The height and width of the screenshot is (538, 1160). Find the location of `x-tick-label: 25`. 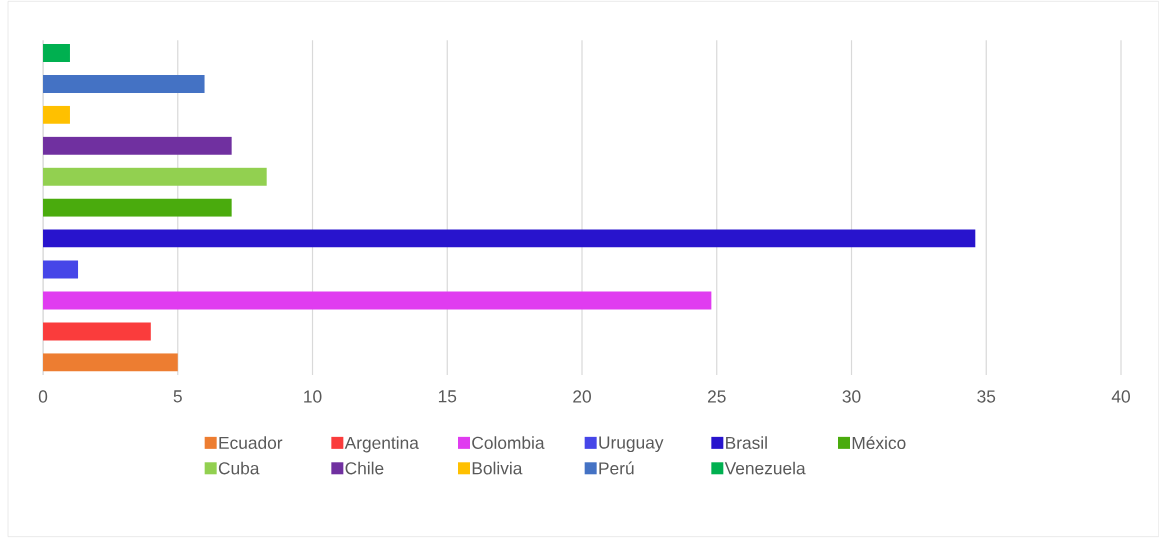

x-tick-label: 25 is located at coordinates (716, 396).